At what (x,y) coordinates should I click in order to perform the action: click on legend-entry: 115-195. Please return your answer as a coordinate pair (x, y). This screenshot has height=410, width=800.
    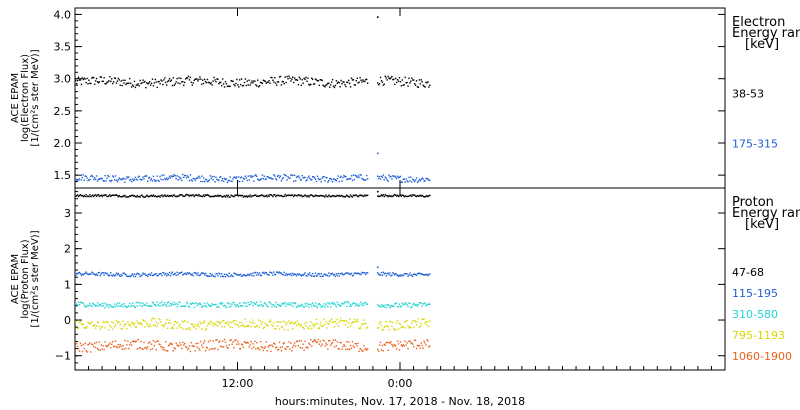
    Looking at the image, I should click on (755, 293).